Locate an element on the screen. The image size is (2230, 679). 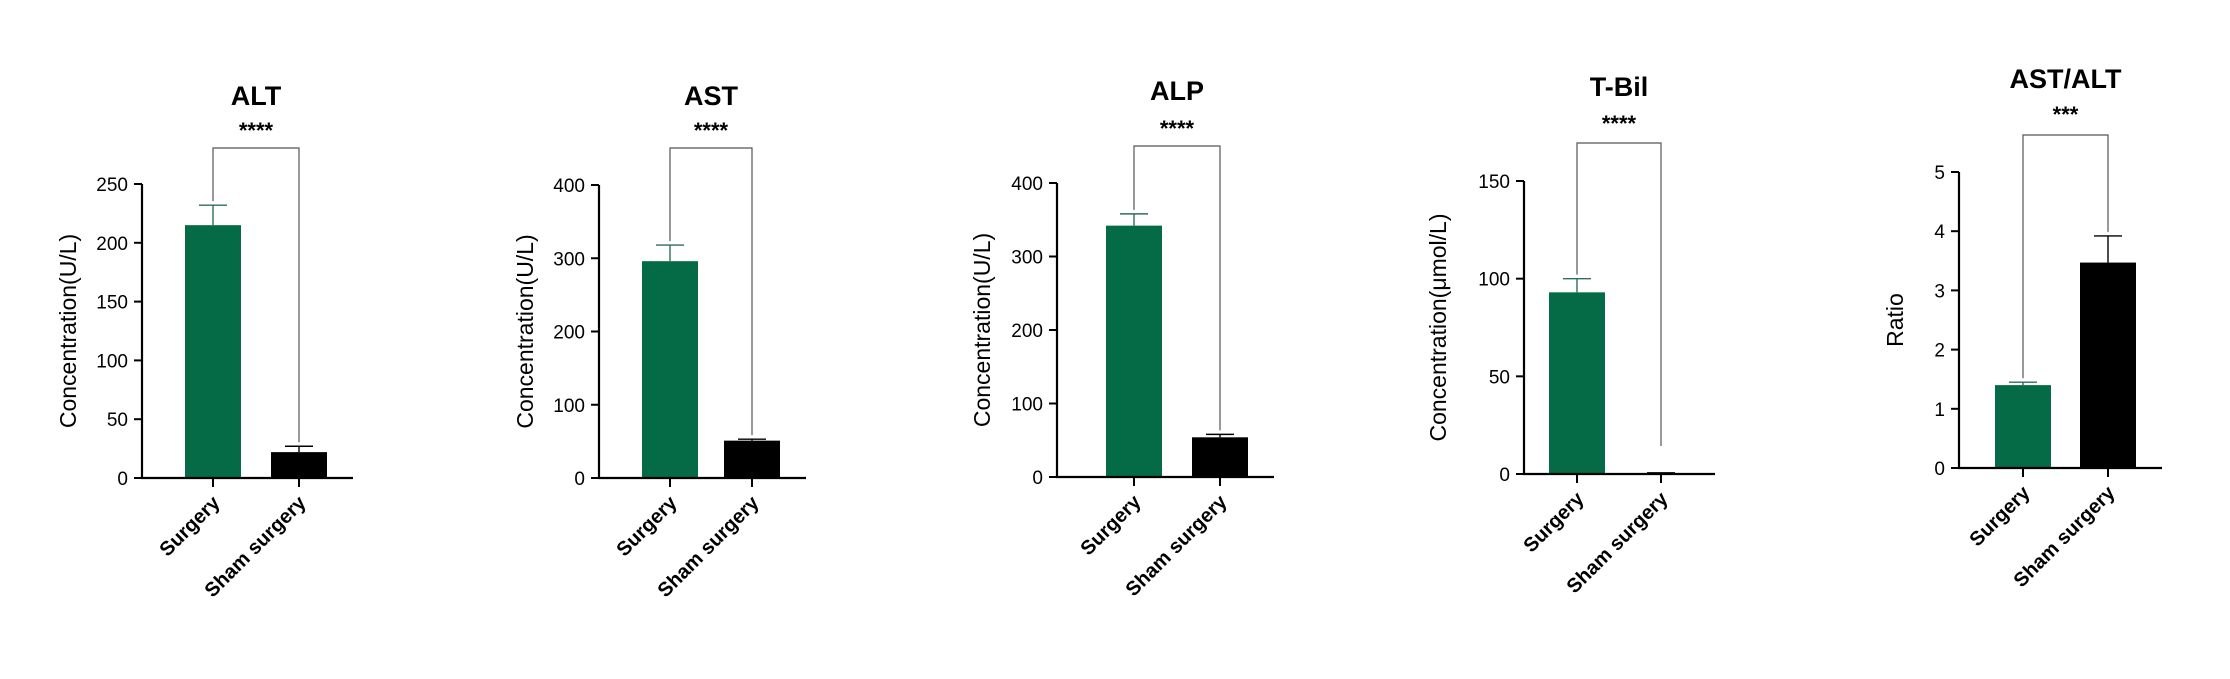
chart-title: AST/ALT is located at coordinates (2066, 79).